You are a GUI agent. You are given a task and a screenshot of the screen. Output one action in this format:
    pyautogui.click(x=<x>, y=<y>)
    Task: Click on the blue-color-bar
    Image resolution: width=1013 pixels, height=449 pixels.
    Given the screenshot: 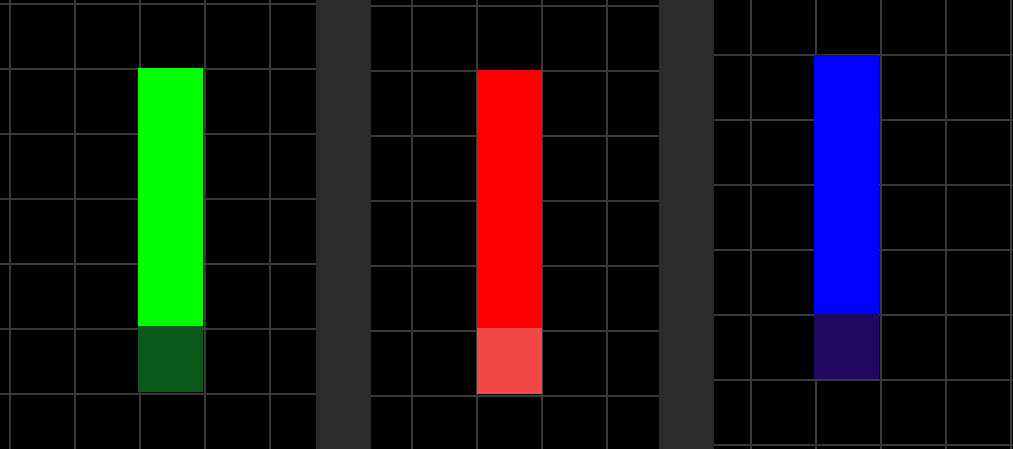 What is the action you would take?
    pyautogui.click(x=846, y=217)
    